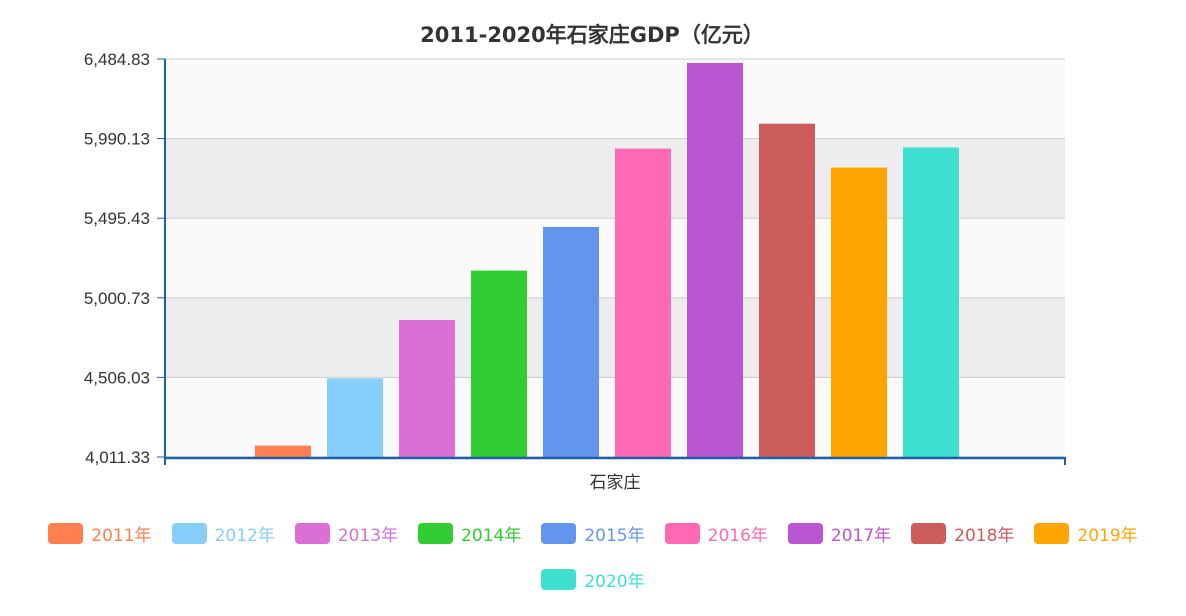 The image size is (1186, 616). What do you see at coordinates (355, 417) in the screenshot?
I see `bar-2012年` at bounding box center [355, 417].